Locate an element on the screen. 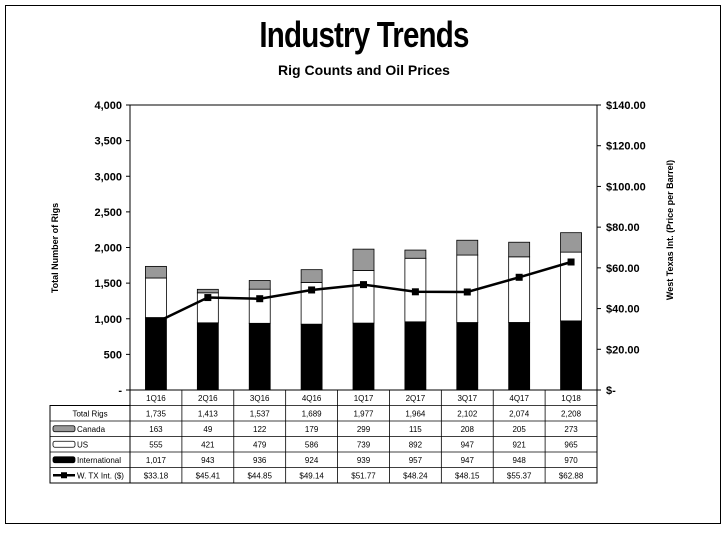 The width and height of the screenshot is (728, 533). table-cell: 49 is located at coordinates (207, 429).